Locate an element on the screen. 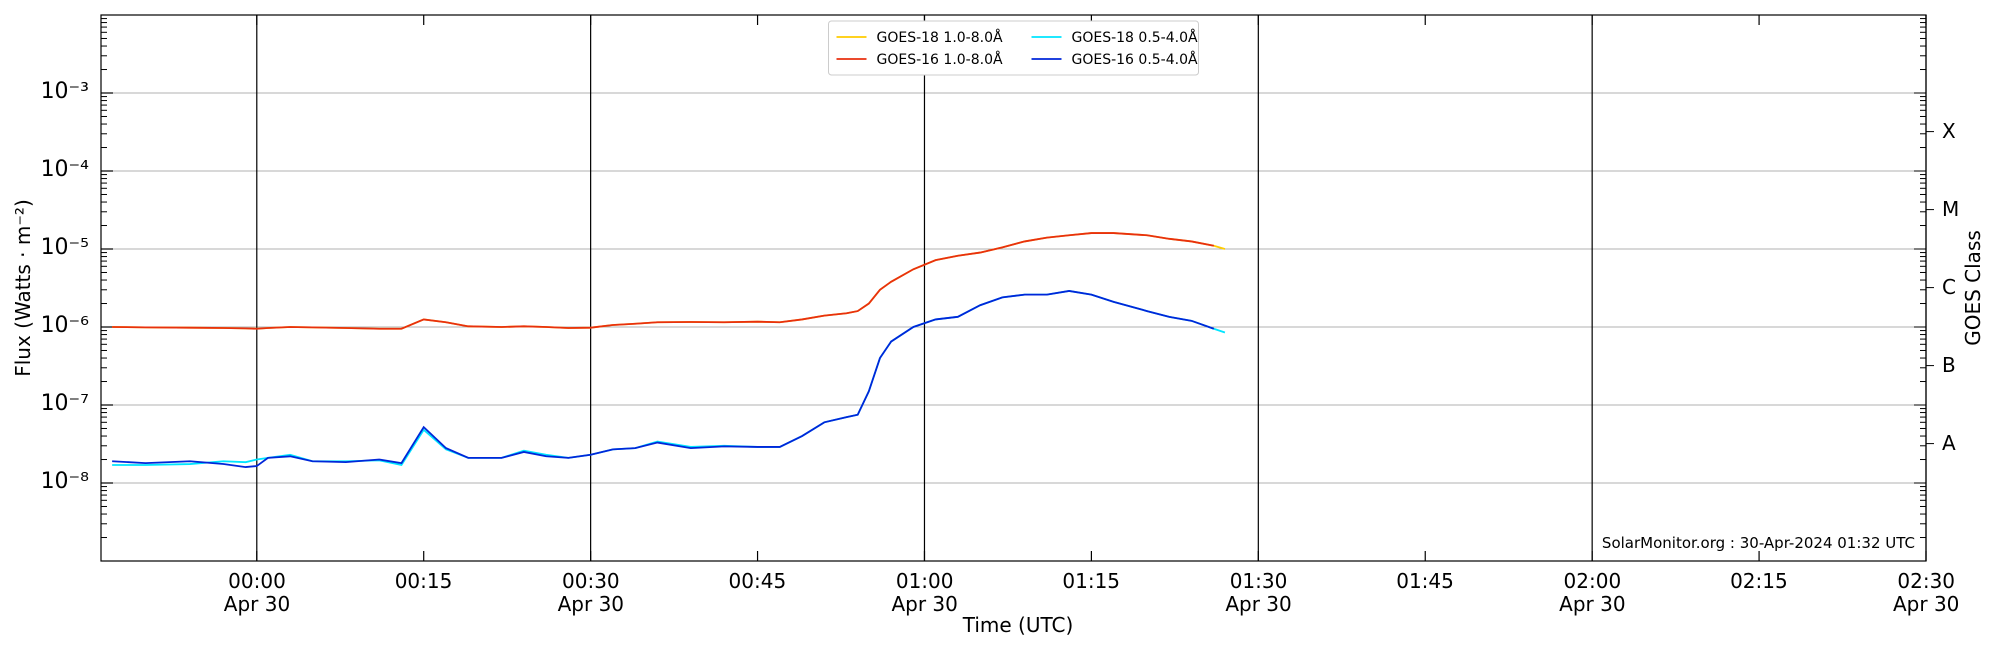  x-tick-label: 02:00 Apr 30 is located at coordinates (1592, 592).